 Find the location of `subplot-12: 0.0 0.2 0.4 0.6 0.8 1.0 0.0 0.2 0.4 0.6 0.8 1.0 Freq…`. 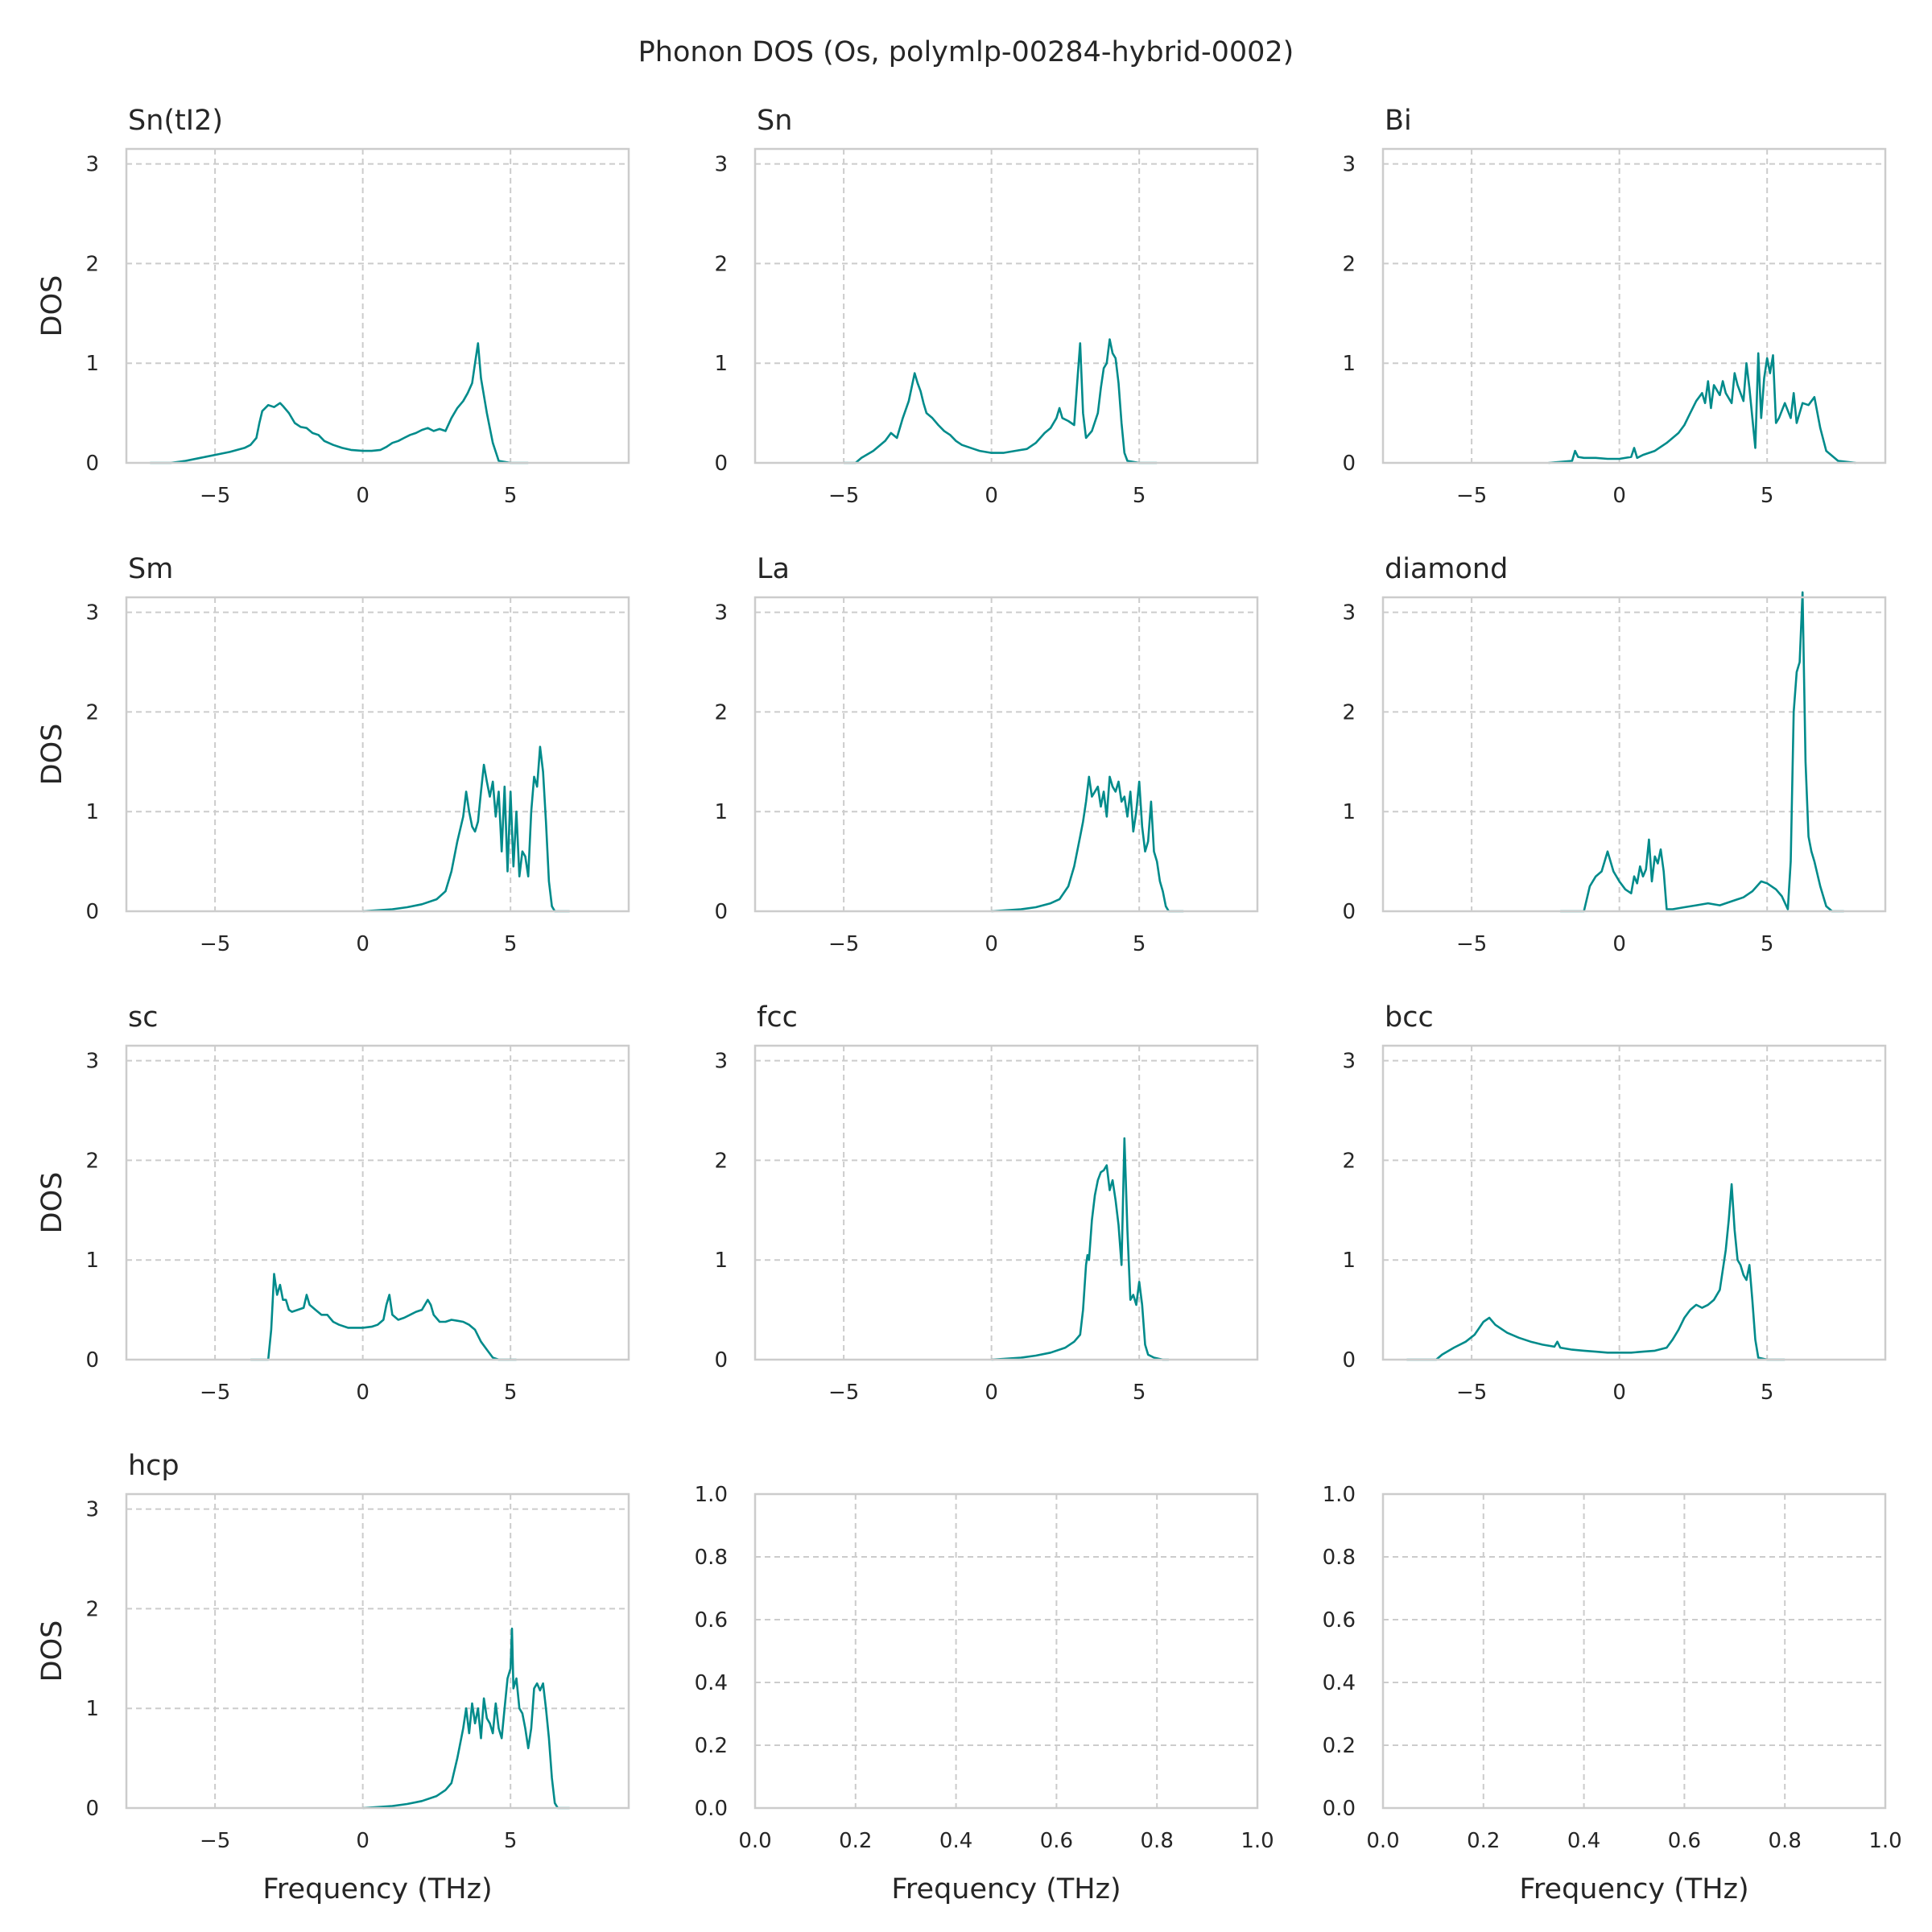

subplot-12: 0.0 0.2 0.4 0.6 0.8 1.0 0.0 0.2 0.4 0.6 0.8 1.0 Freq… is located at coordinates (1612, 1694).